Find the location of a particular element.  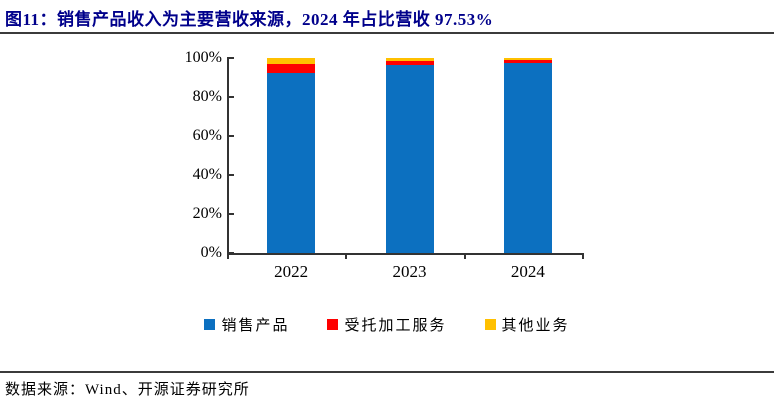

x-axis-category-label: 2022 is located at coordinates (291, 271).